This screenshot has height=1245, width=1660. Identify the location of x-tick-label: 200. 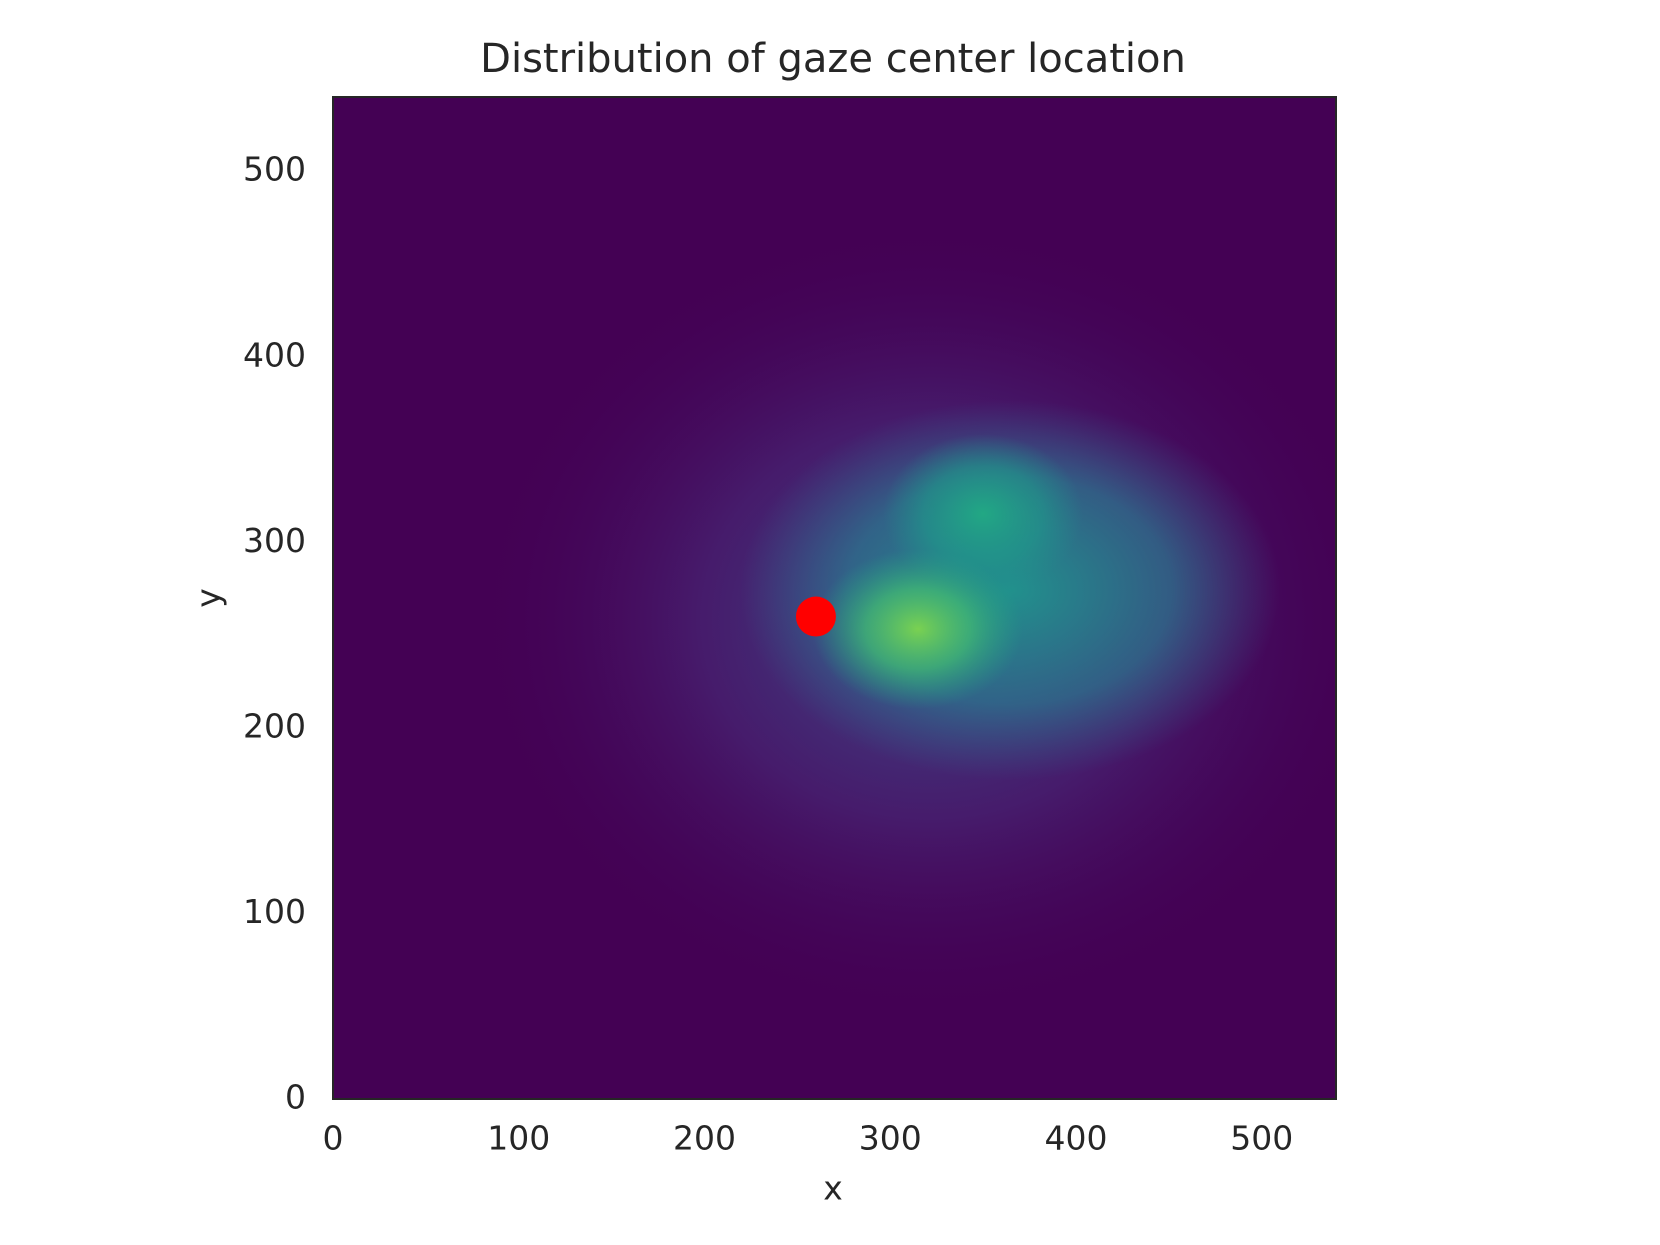
(704, 1138).